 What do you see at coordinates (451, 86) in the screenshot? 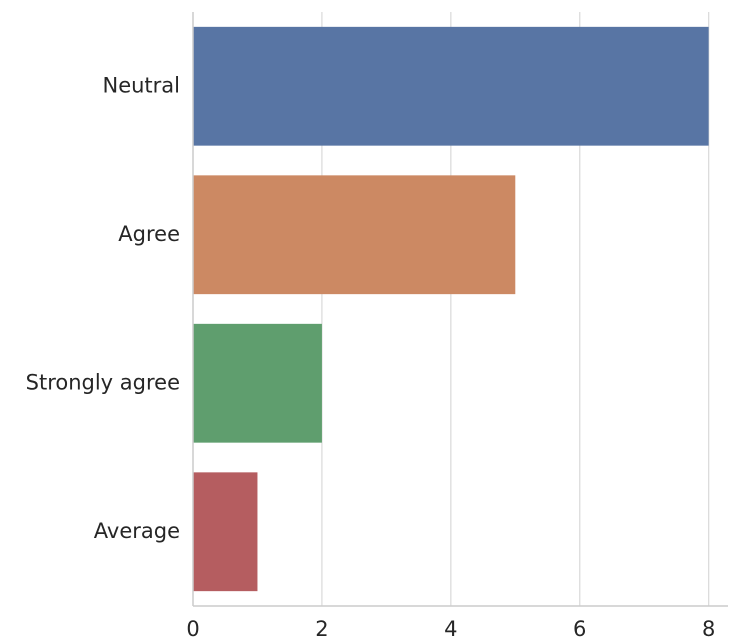
I see `bar-neutral` at bounding box center [451, 86].